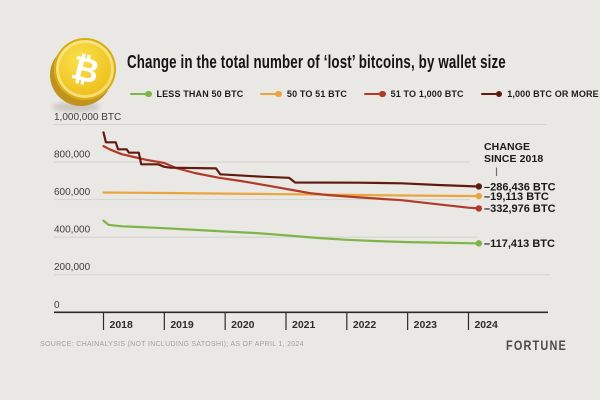 This screenshot has width=600, height=400. What do you see at coordinates (243, 325) in the screenshot?
I see `x-axis-label: 2020` at bounding box center [243, 325].